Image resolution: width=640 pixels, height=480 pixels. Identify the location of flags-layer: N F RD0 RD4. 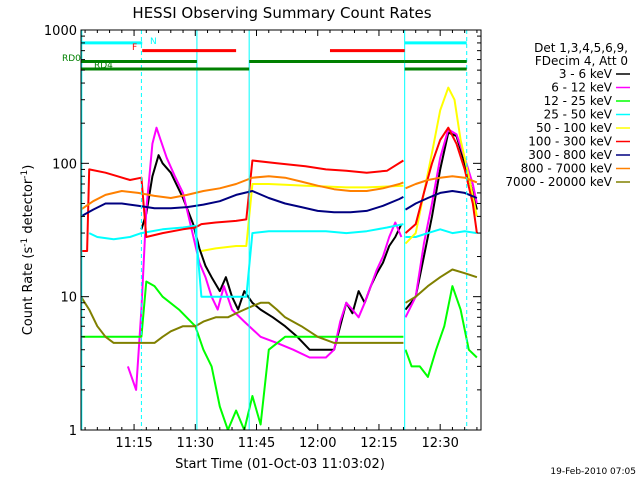
(264, 54).